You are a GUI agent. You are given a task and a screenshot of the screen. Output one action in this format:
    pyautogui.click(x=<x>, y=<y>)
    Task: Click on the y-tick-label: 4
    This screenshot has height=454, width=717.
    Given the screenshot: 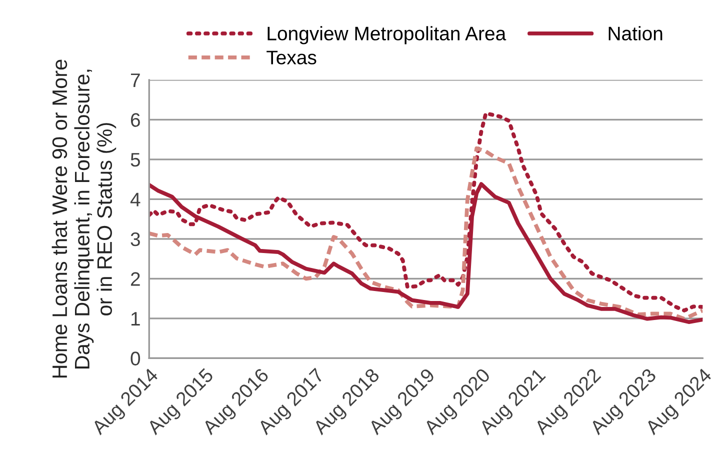 What is the action you would take?
    pyautogui.click(x=135, y=199)
    